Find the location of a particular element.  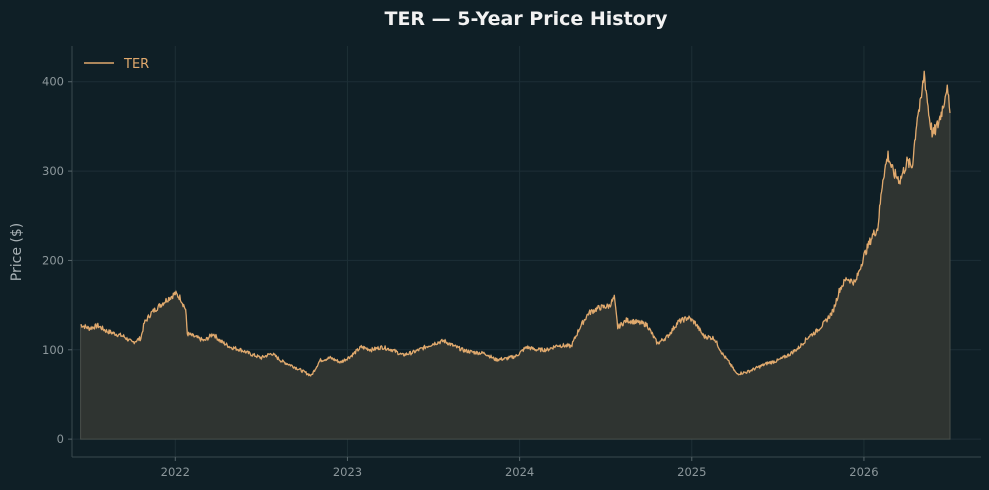

x-tick-label-2024: 2024 is located at coordinates (519, 472).